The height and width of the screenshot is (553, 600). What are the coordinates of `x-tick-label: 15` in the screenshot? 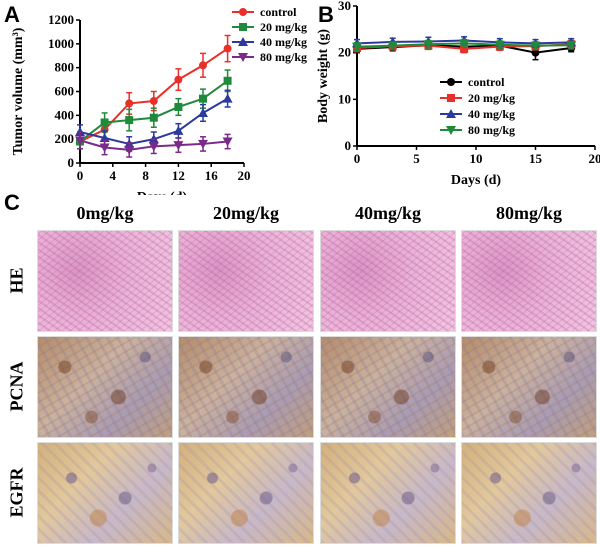 It's located at (536, 158).